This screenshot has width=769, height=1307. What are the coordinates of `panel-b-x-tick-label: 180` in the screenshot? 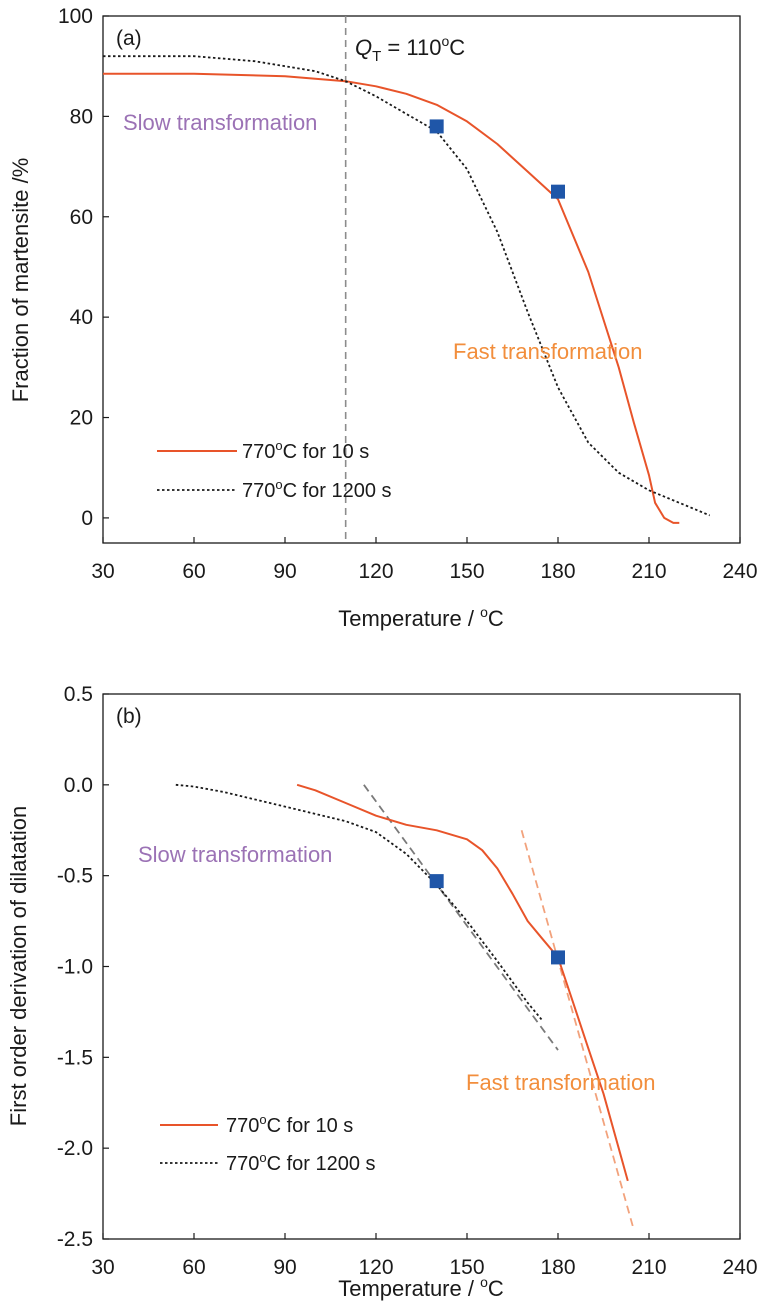 It's located at (557, 1267).